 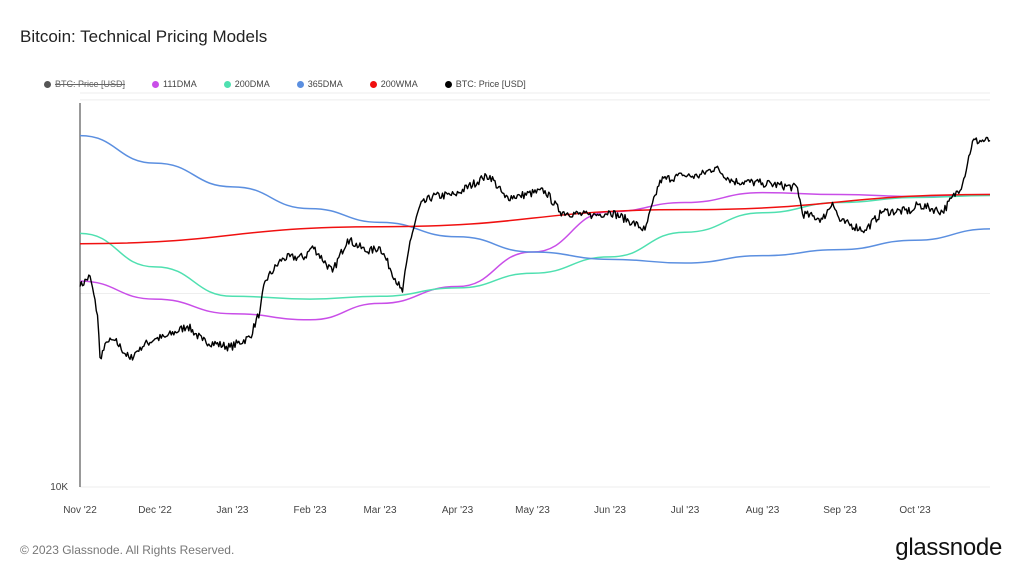 What do you see at coordinates (144, 36) in the screenshot?
I see `chart-title: Bitcoin: Technical Pricing Models` at bounding box center [144, 36].